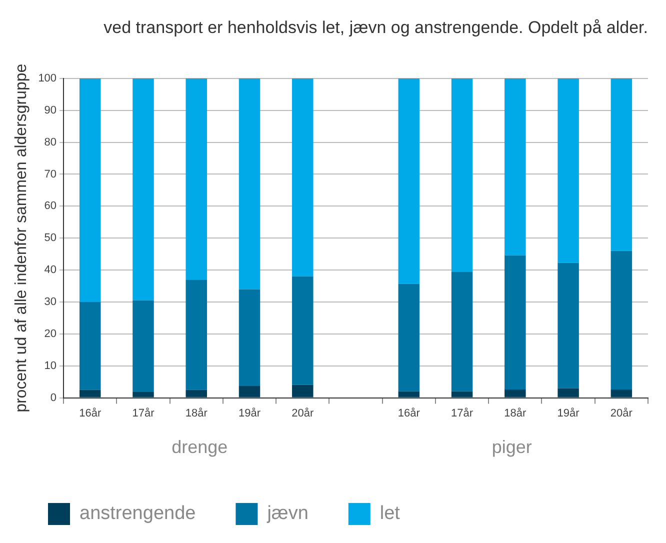 The image size is (666, 543). I want to click on y-tick-label: 60, so click(50, 206).